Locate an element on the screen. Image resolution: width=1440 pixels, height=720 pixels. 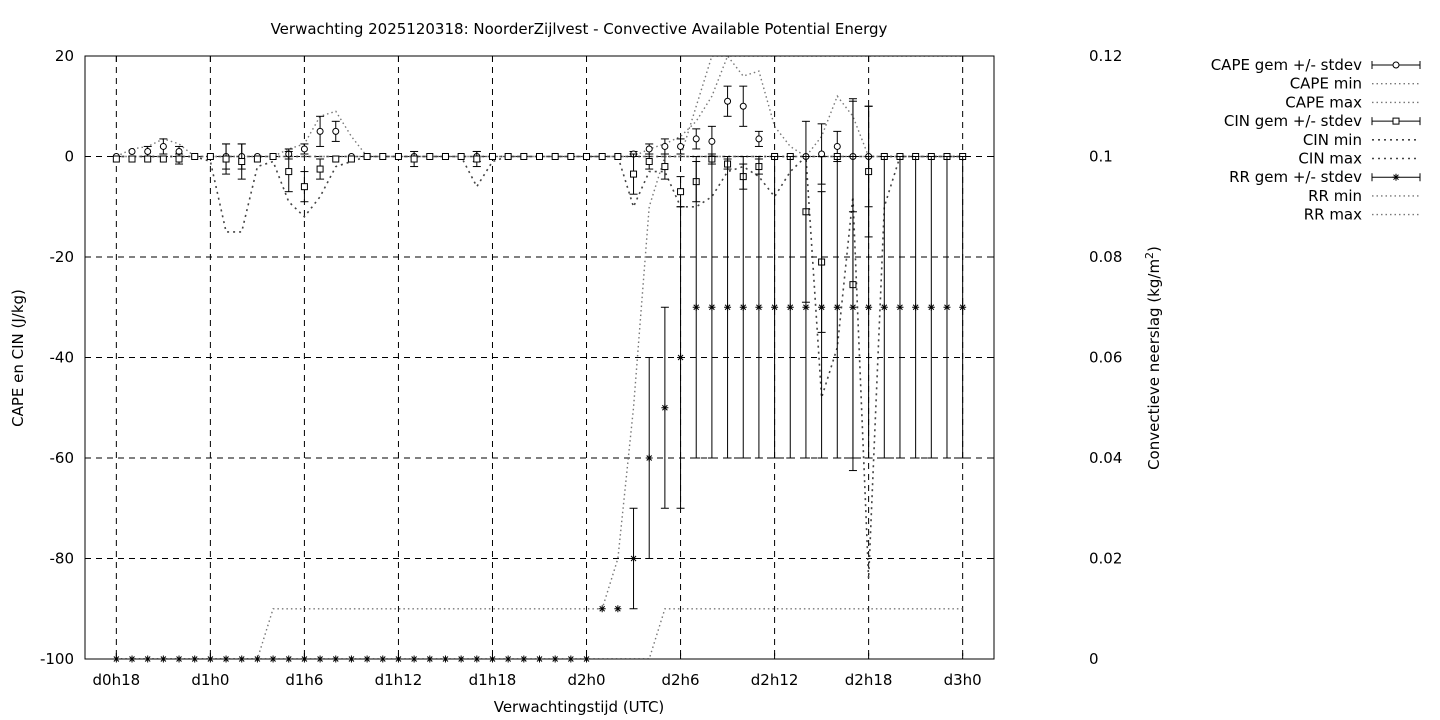
legend-swatch-marker is located at coordinates (1396, 177).